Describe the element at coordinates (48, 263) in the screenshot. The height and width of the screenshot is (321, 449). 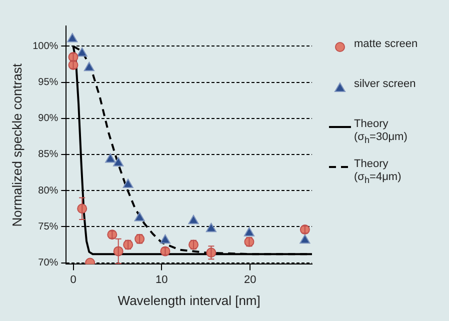
I see `y-tick-label: 70%` at that location.